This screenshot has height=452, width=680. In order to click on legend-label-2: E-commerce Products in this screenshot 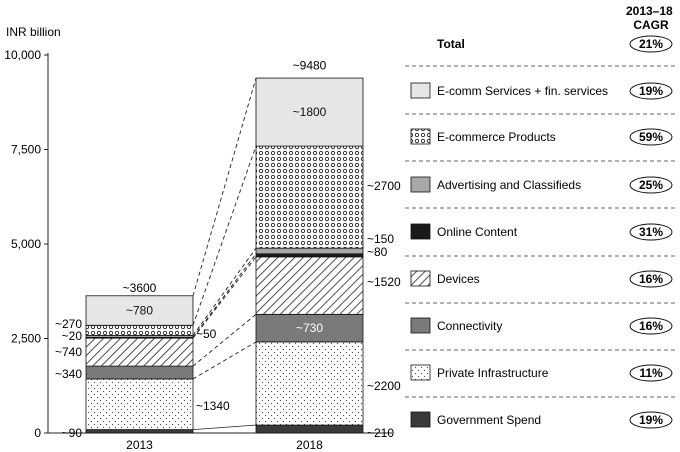, I will do `click(496, 137)`.